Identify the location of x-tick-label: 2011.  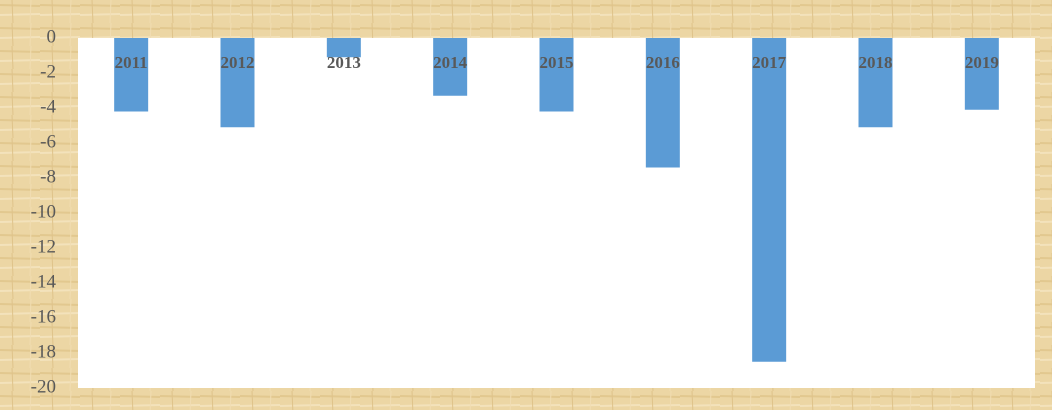
(131, 62).